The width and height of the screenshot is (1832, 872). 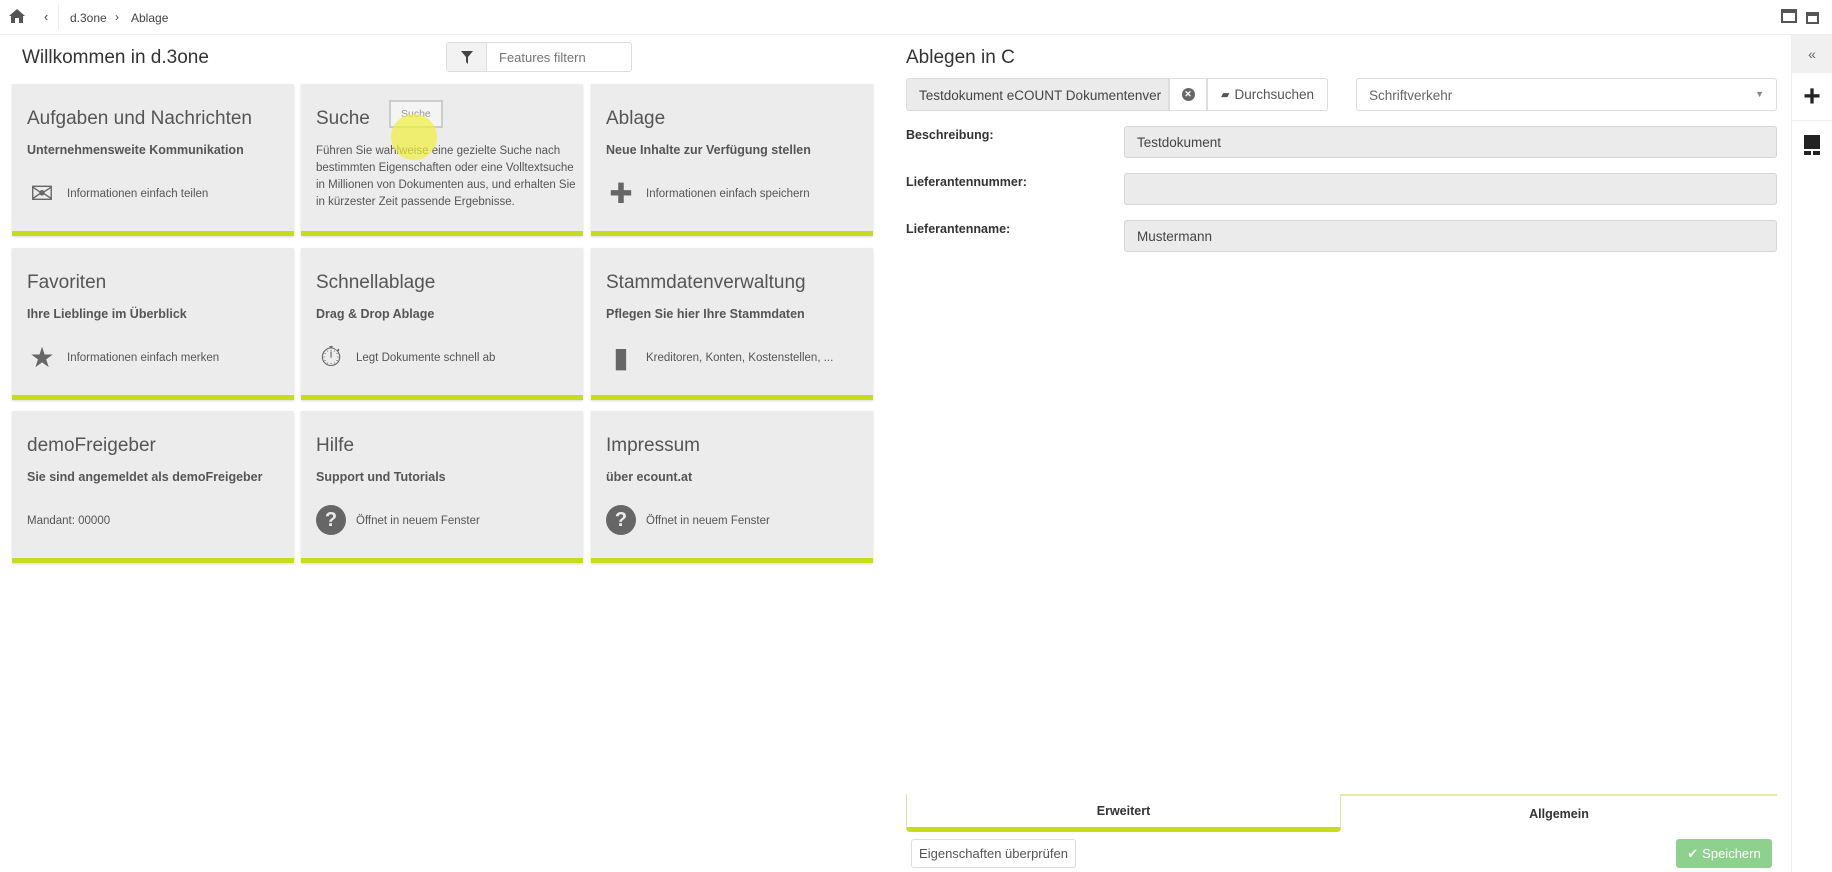 I want to click on clear-icon: ✕, so click(x=1188, y=94).